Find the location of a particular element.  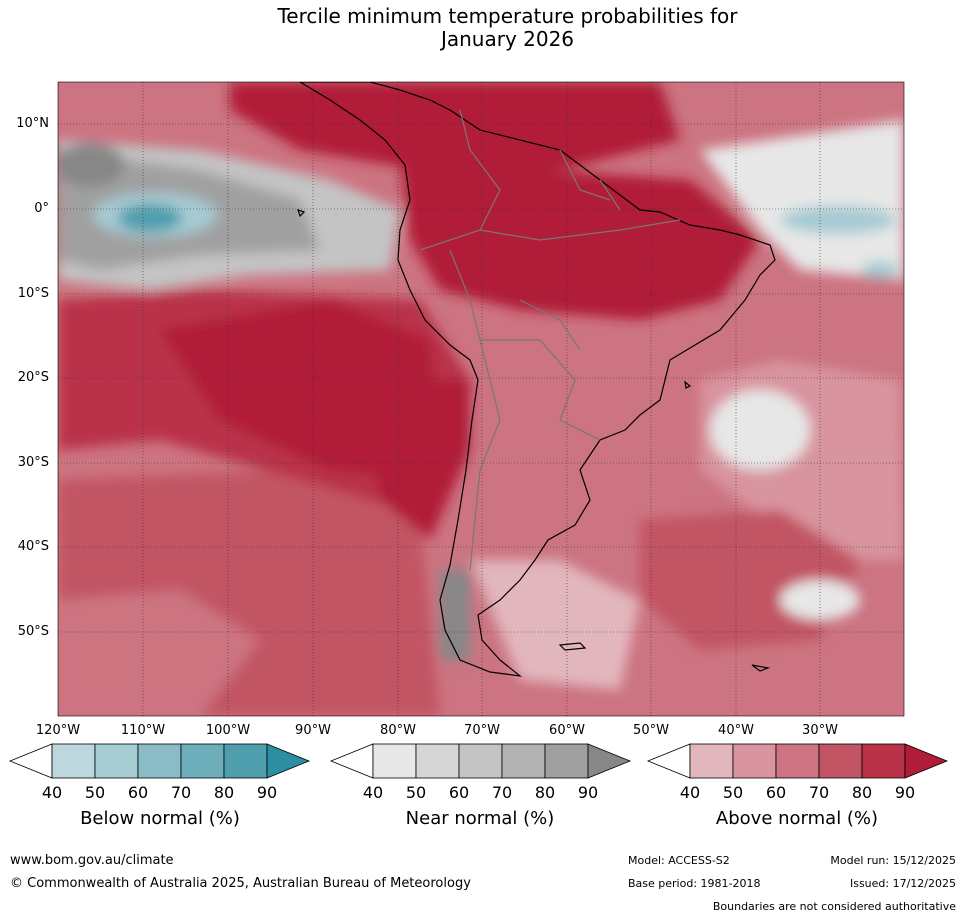

title-line-2: January 2026 is located at coordinates (507, 39).